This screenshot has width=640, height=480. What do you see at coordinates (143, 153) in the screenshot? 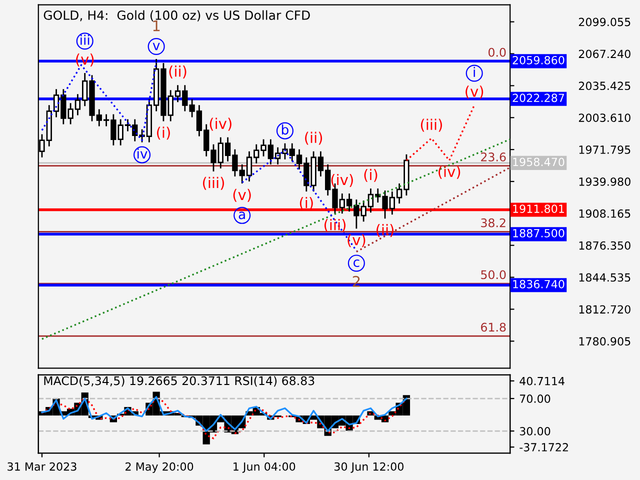
I see `annotation: iv` at bounding box center [143, 153].